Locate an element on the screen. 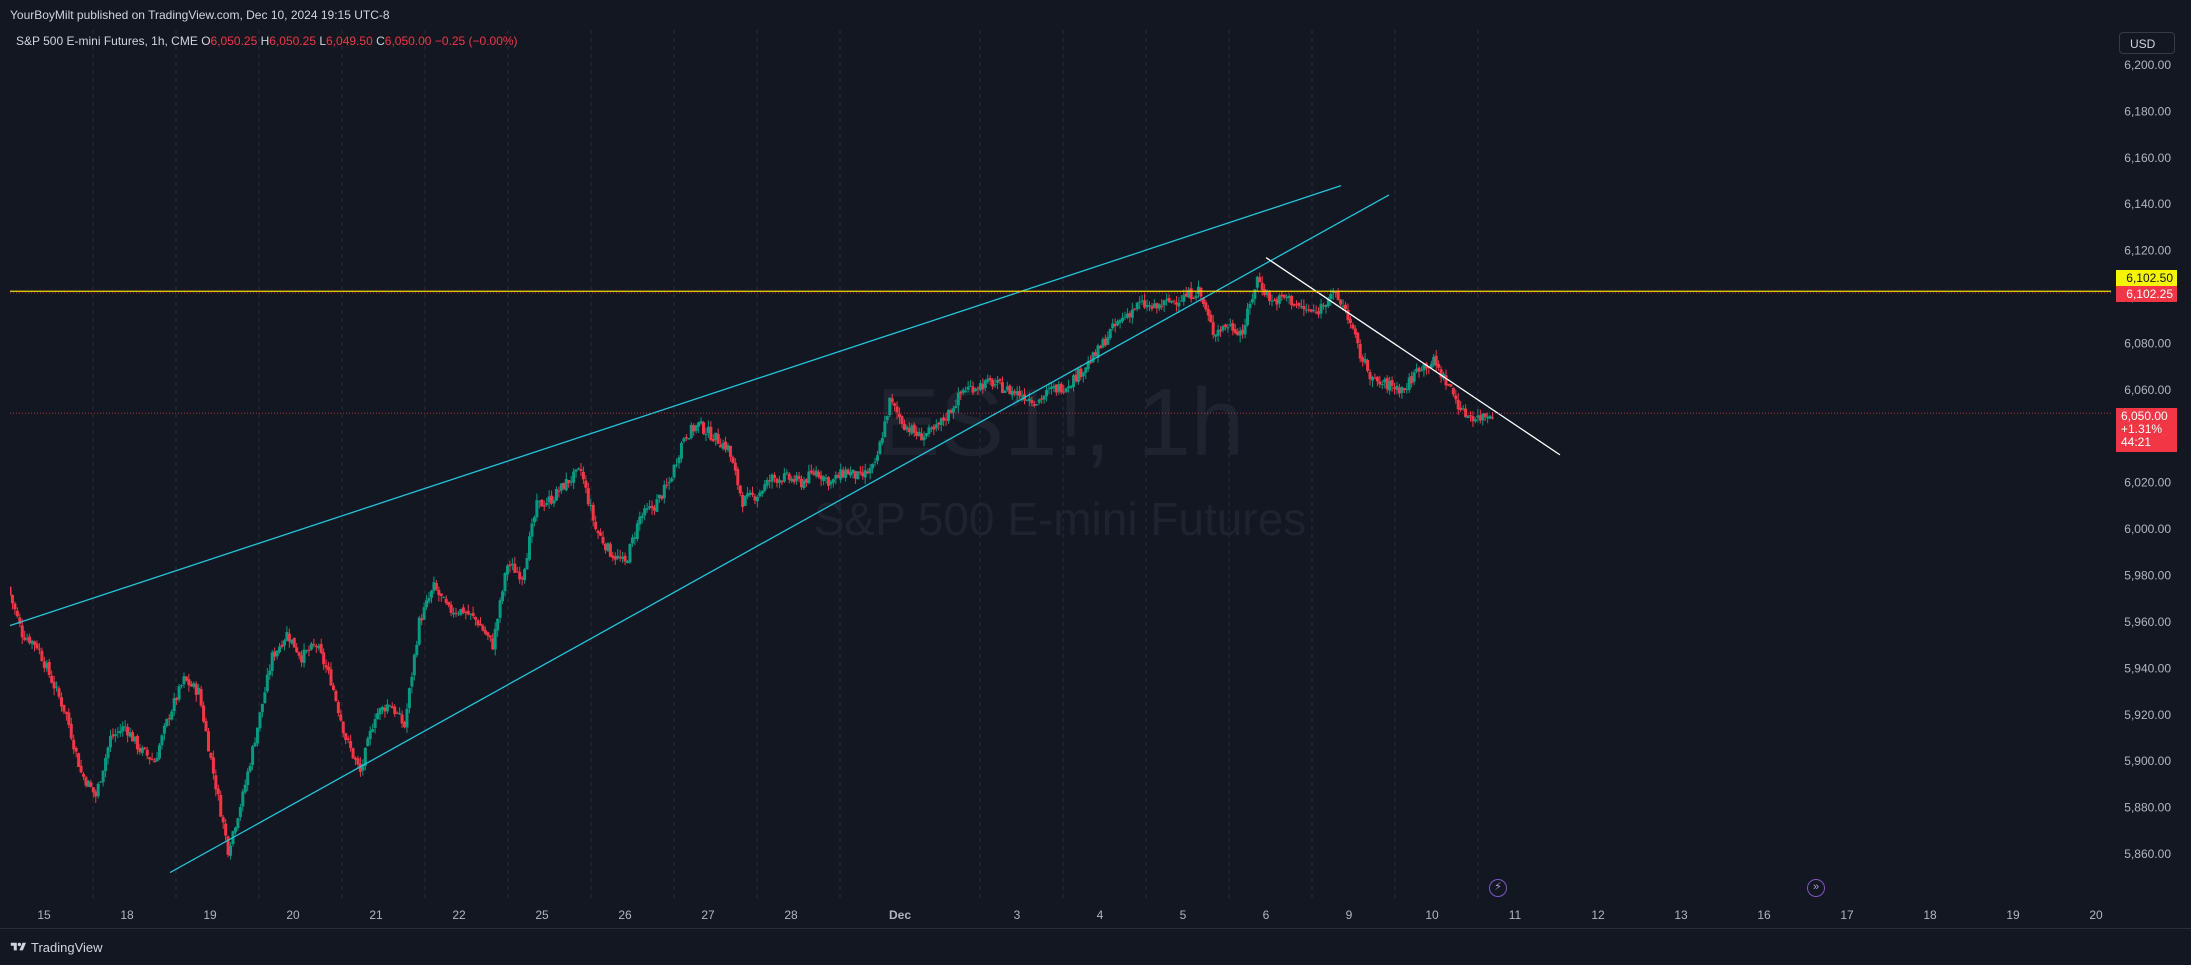  high-label: H is located at coordinates (265, 41).